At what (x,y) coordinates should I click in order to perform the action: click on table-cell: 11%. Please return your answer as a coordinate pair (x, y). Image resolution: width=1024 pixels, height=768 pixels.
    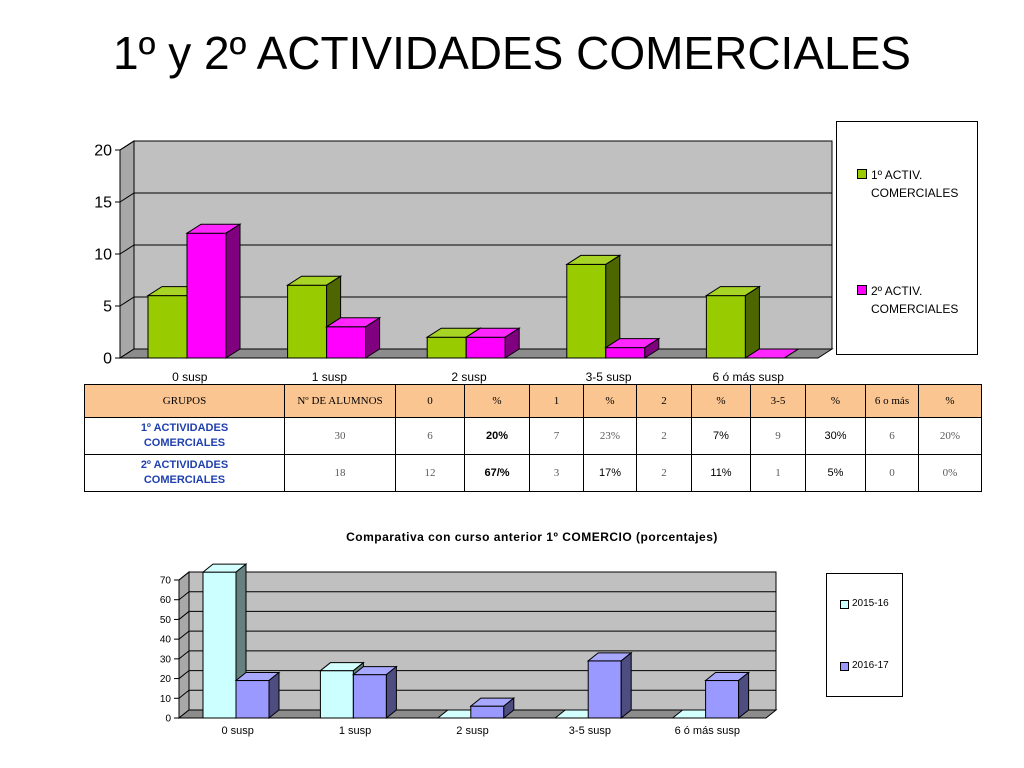
    Looking at the image, I should click on (721, 473).